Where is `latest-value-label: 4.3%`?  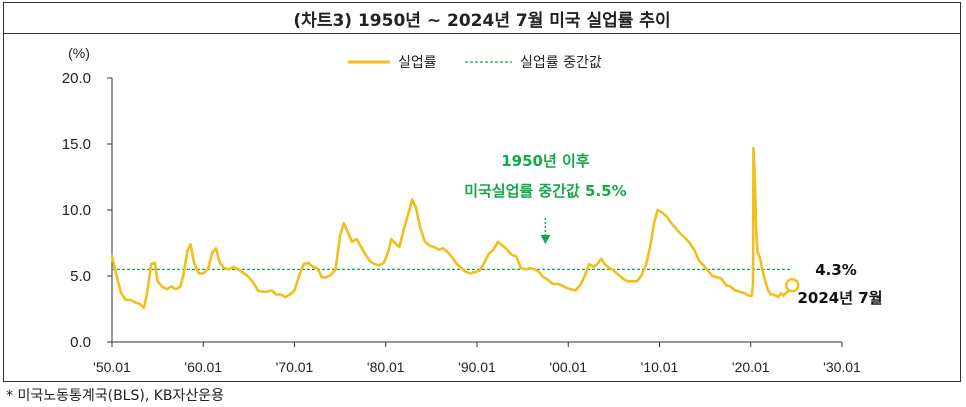
latest-value-label: 4.3% is located at coordinates (836, 270).